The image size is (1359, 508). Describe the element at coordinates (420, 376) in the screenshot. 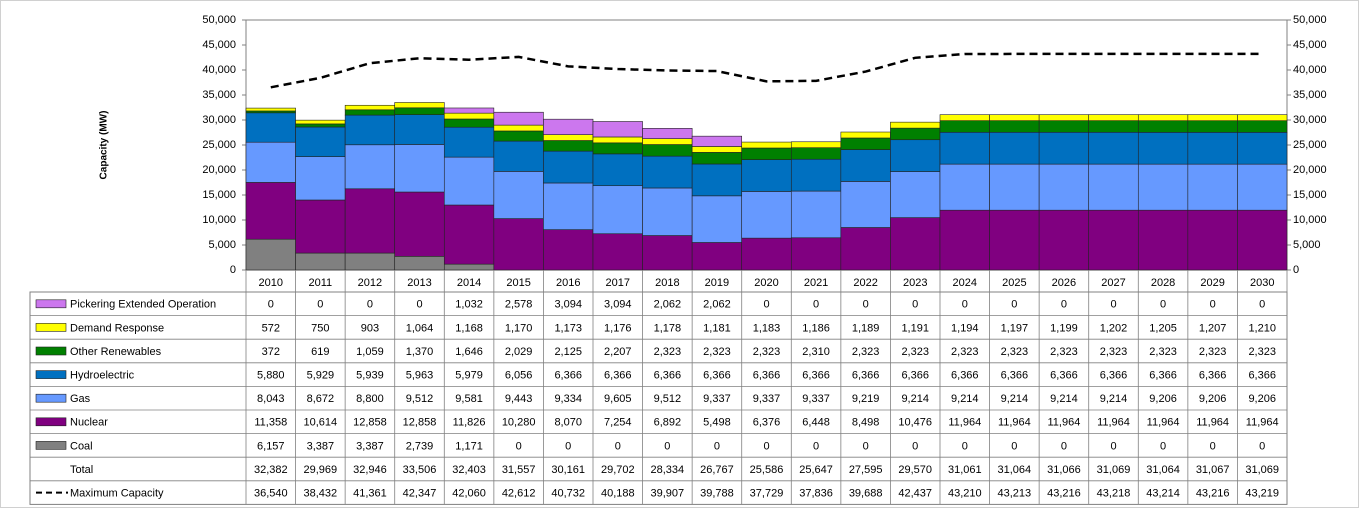

I see `table-cell: 5,963` at that location.